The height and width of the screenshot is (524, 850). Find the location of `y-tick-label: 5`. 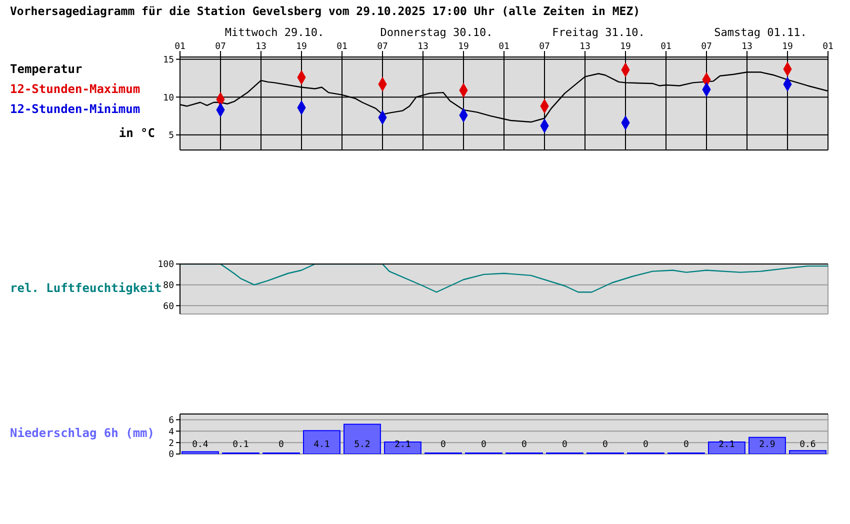

y-tick-label: 5 is located at coordinates (171, 136).